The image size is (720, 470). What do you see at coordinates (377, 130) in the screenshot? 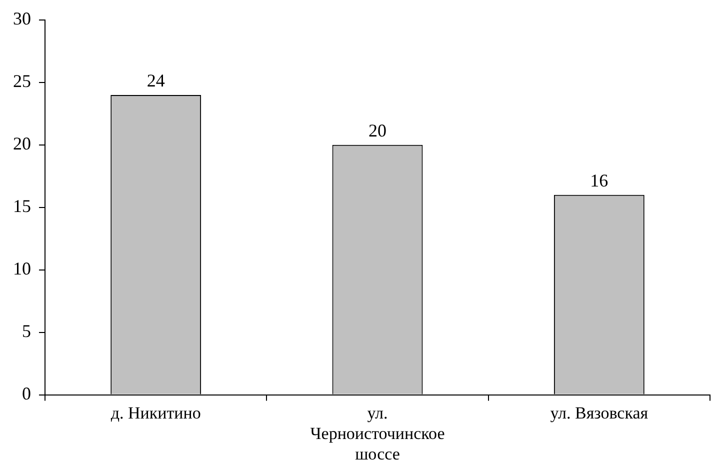
I see `data-label: 20` at bounding box center [377, 130].